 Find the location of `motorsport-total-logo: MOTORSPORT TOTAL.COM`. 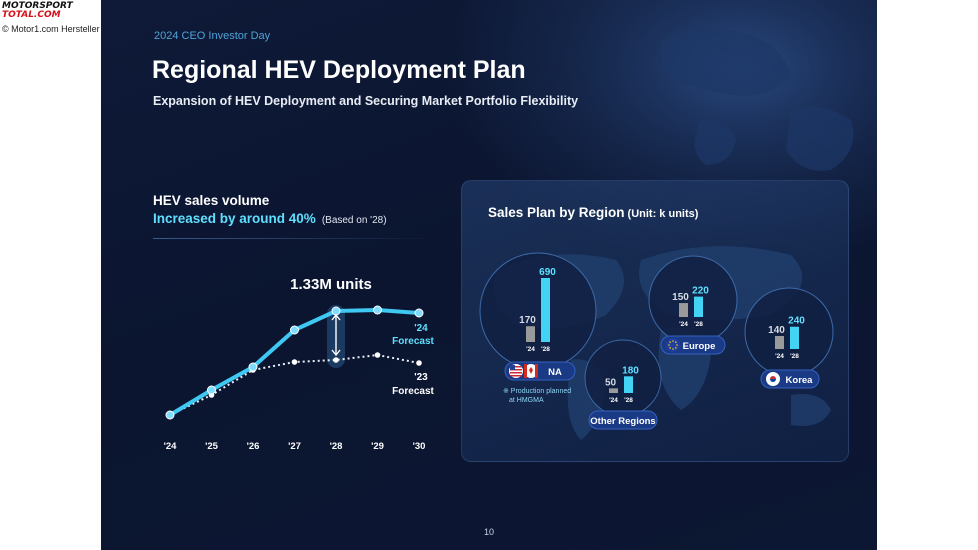

motorsport-total-logo: MOTORSPORT TOTAL.COM is located at coordinates (37, 10).